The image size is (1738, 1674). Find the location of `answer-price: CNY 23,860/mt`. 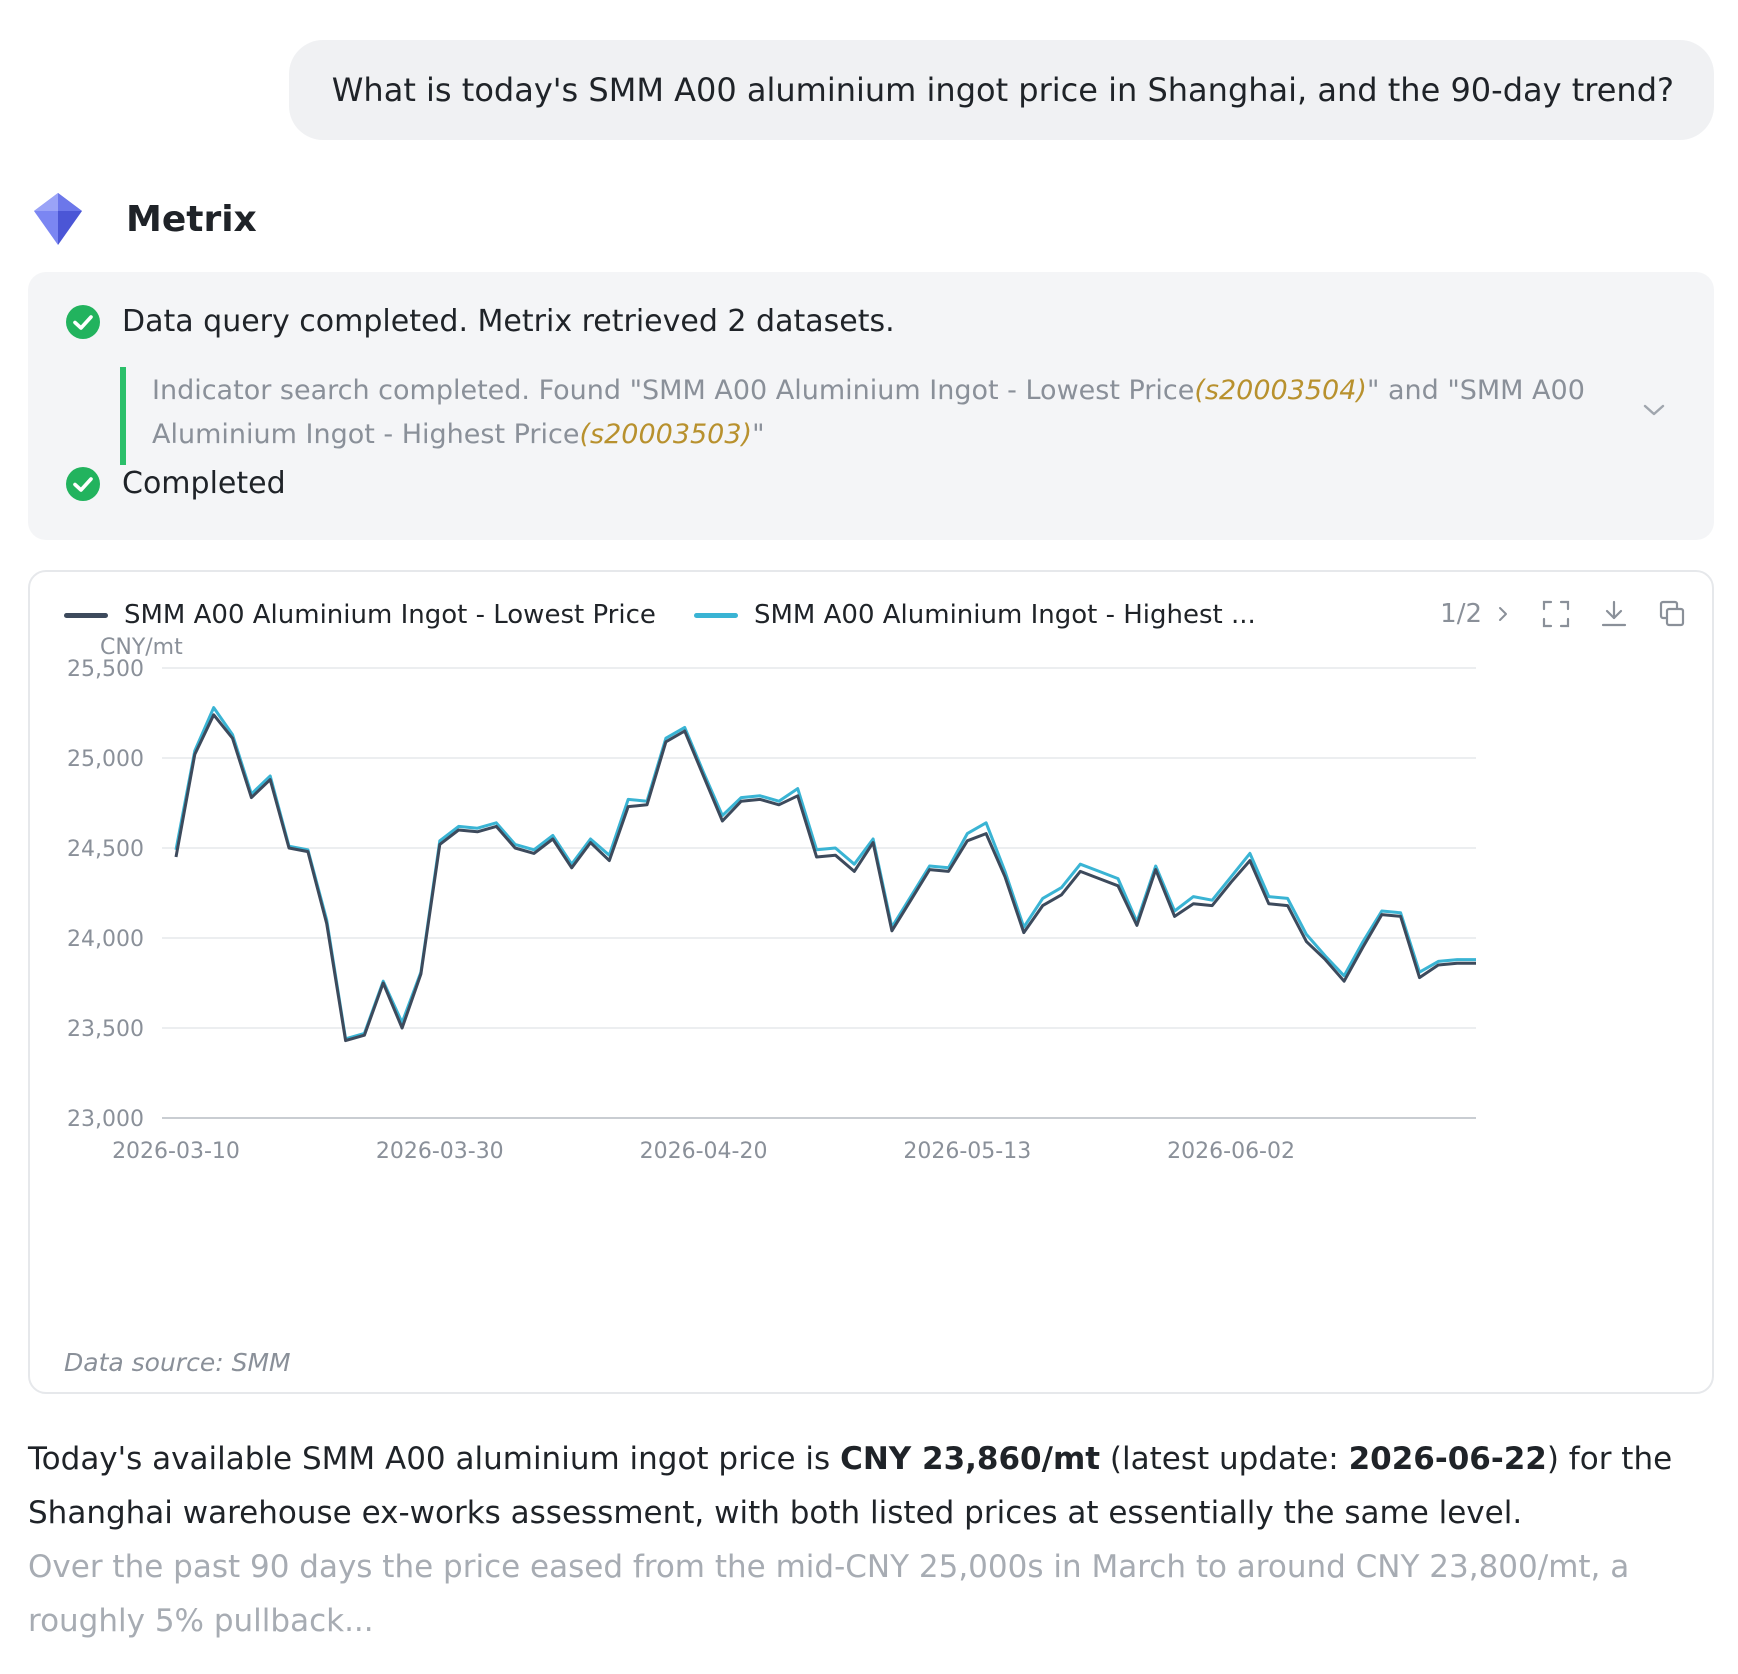

answer-price: CNY 23,860/mt is located at coordinates (970, 1459).